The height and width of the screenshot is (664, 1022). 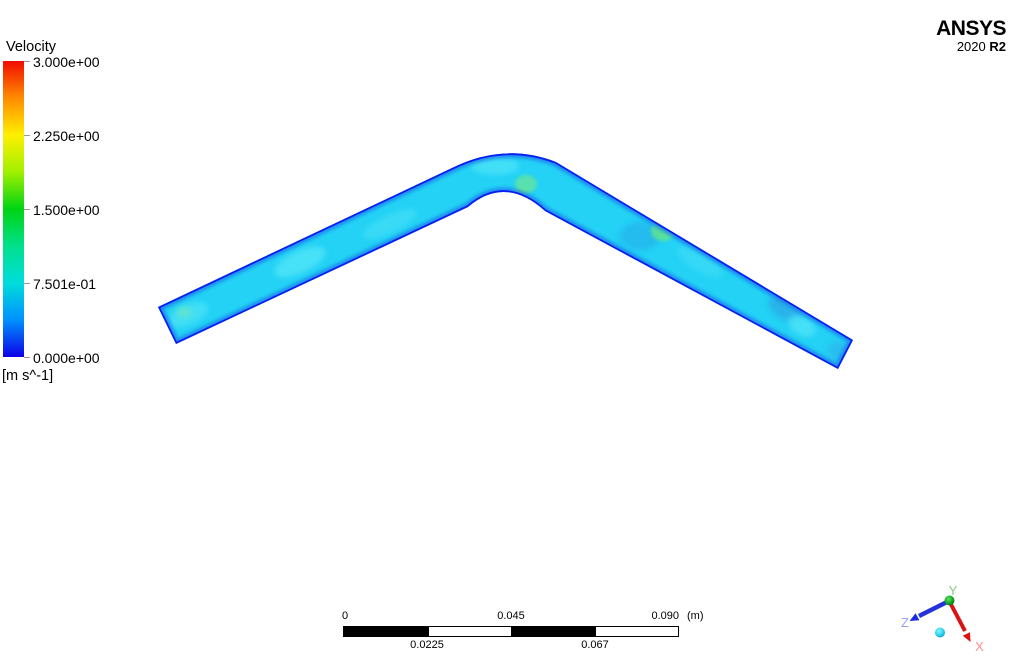 I want to click on legend-tick: 3.000e+00, so click(x=79, y=62).